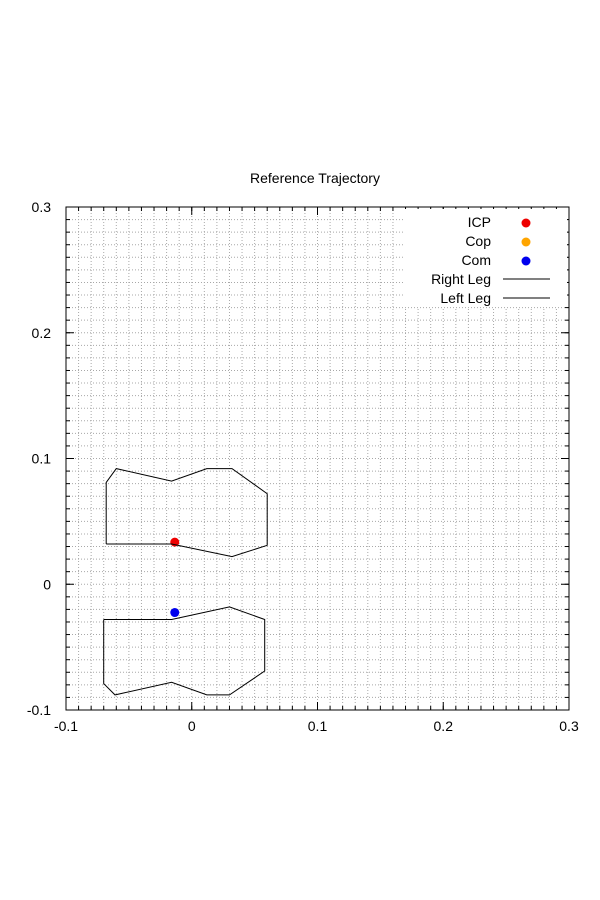  I want to click on legend-label-cop: Cop, so click(478, 241).